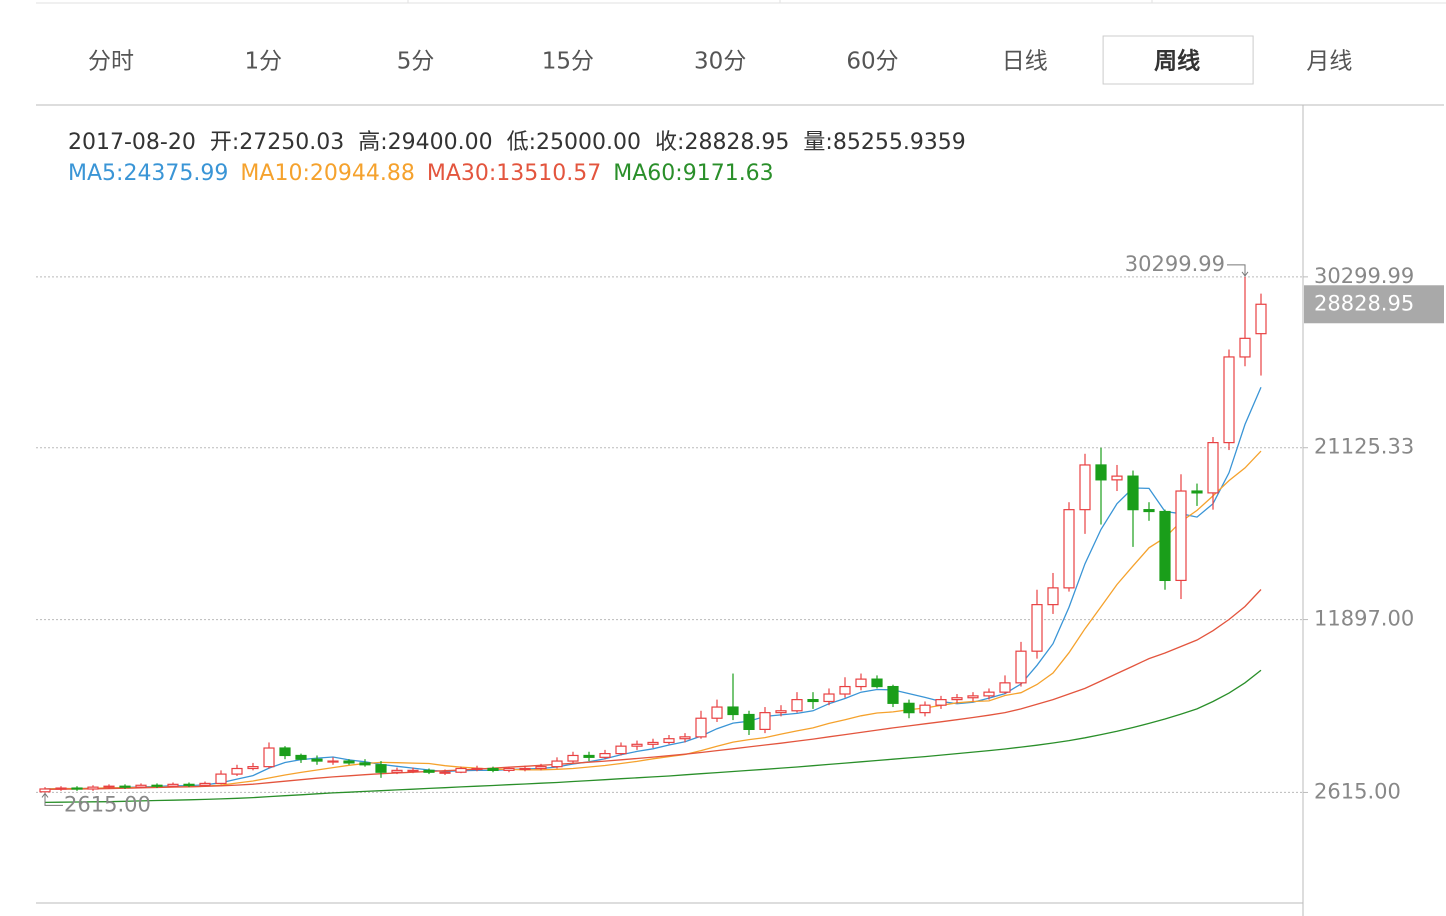 The image size is (1446, 916). I want to click on legend-entry: MA60:9171.63, so click(693, 173).